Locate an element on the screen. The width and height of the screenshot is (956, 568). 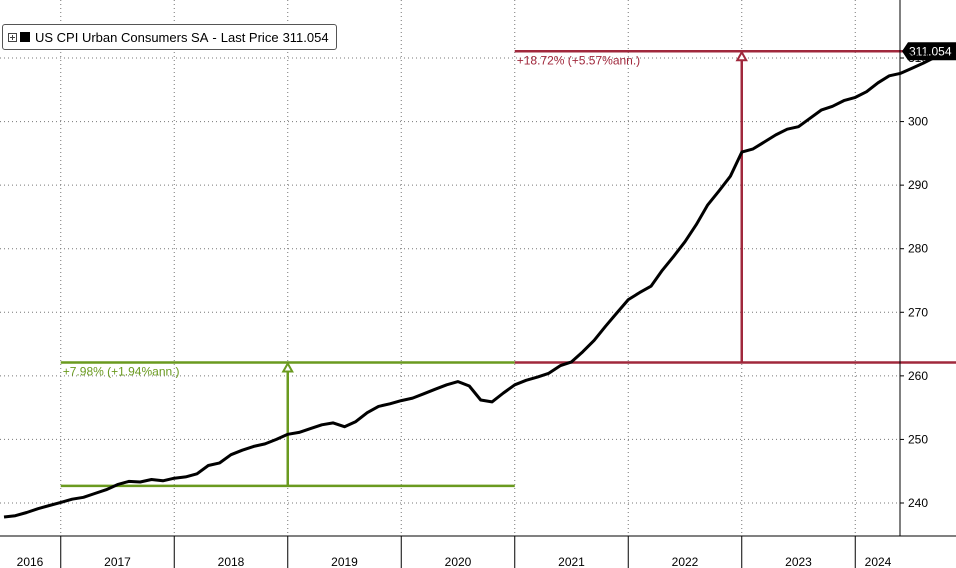
y-tick-label: 240 is located at coordinates (918, 503).